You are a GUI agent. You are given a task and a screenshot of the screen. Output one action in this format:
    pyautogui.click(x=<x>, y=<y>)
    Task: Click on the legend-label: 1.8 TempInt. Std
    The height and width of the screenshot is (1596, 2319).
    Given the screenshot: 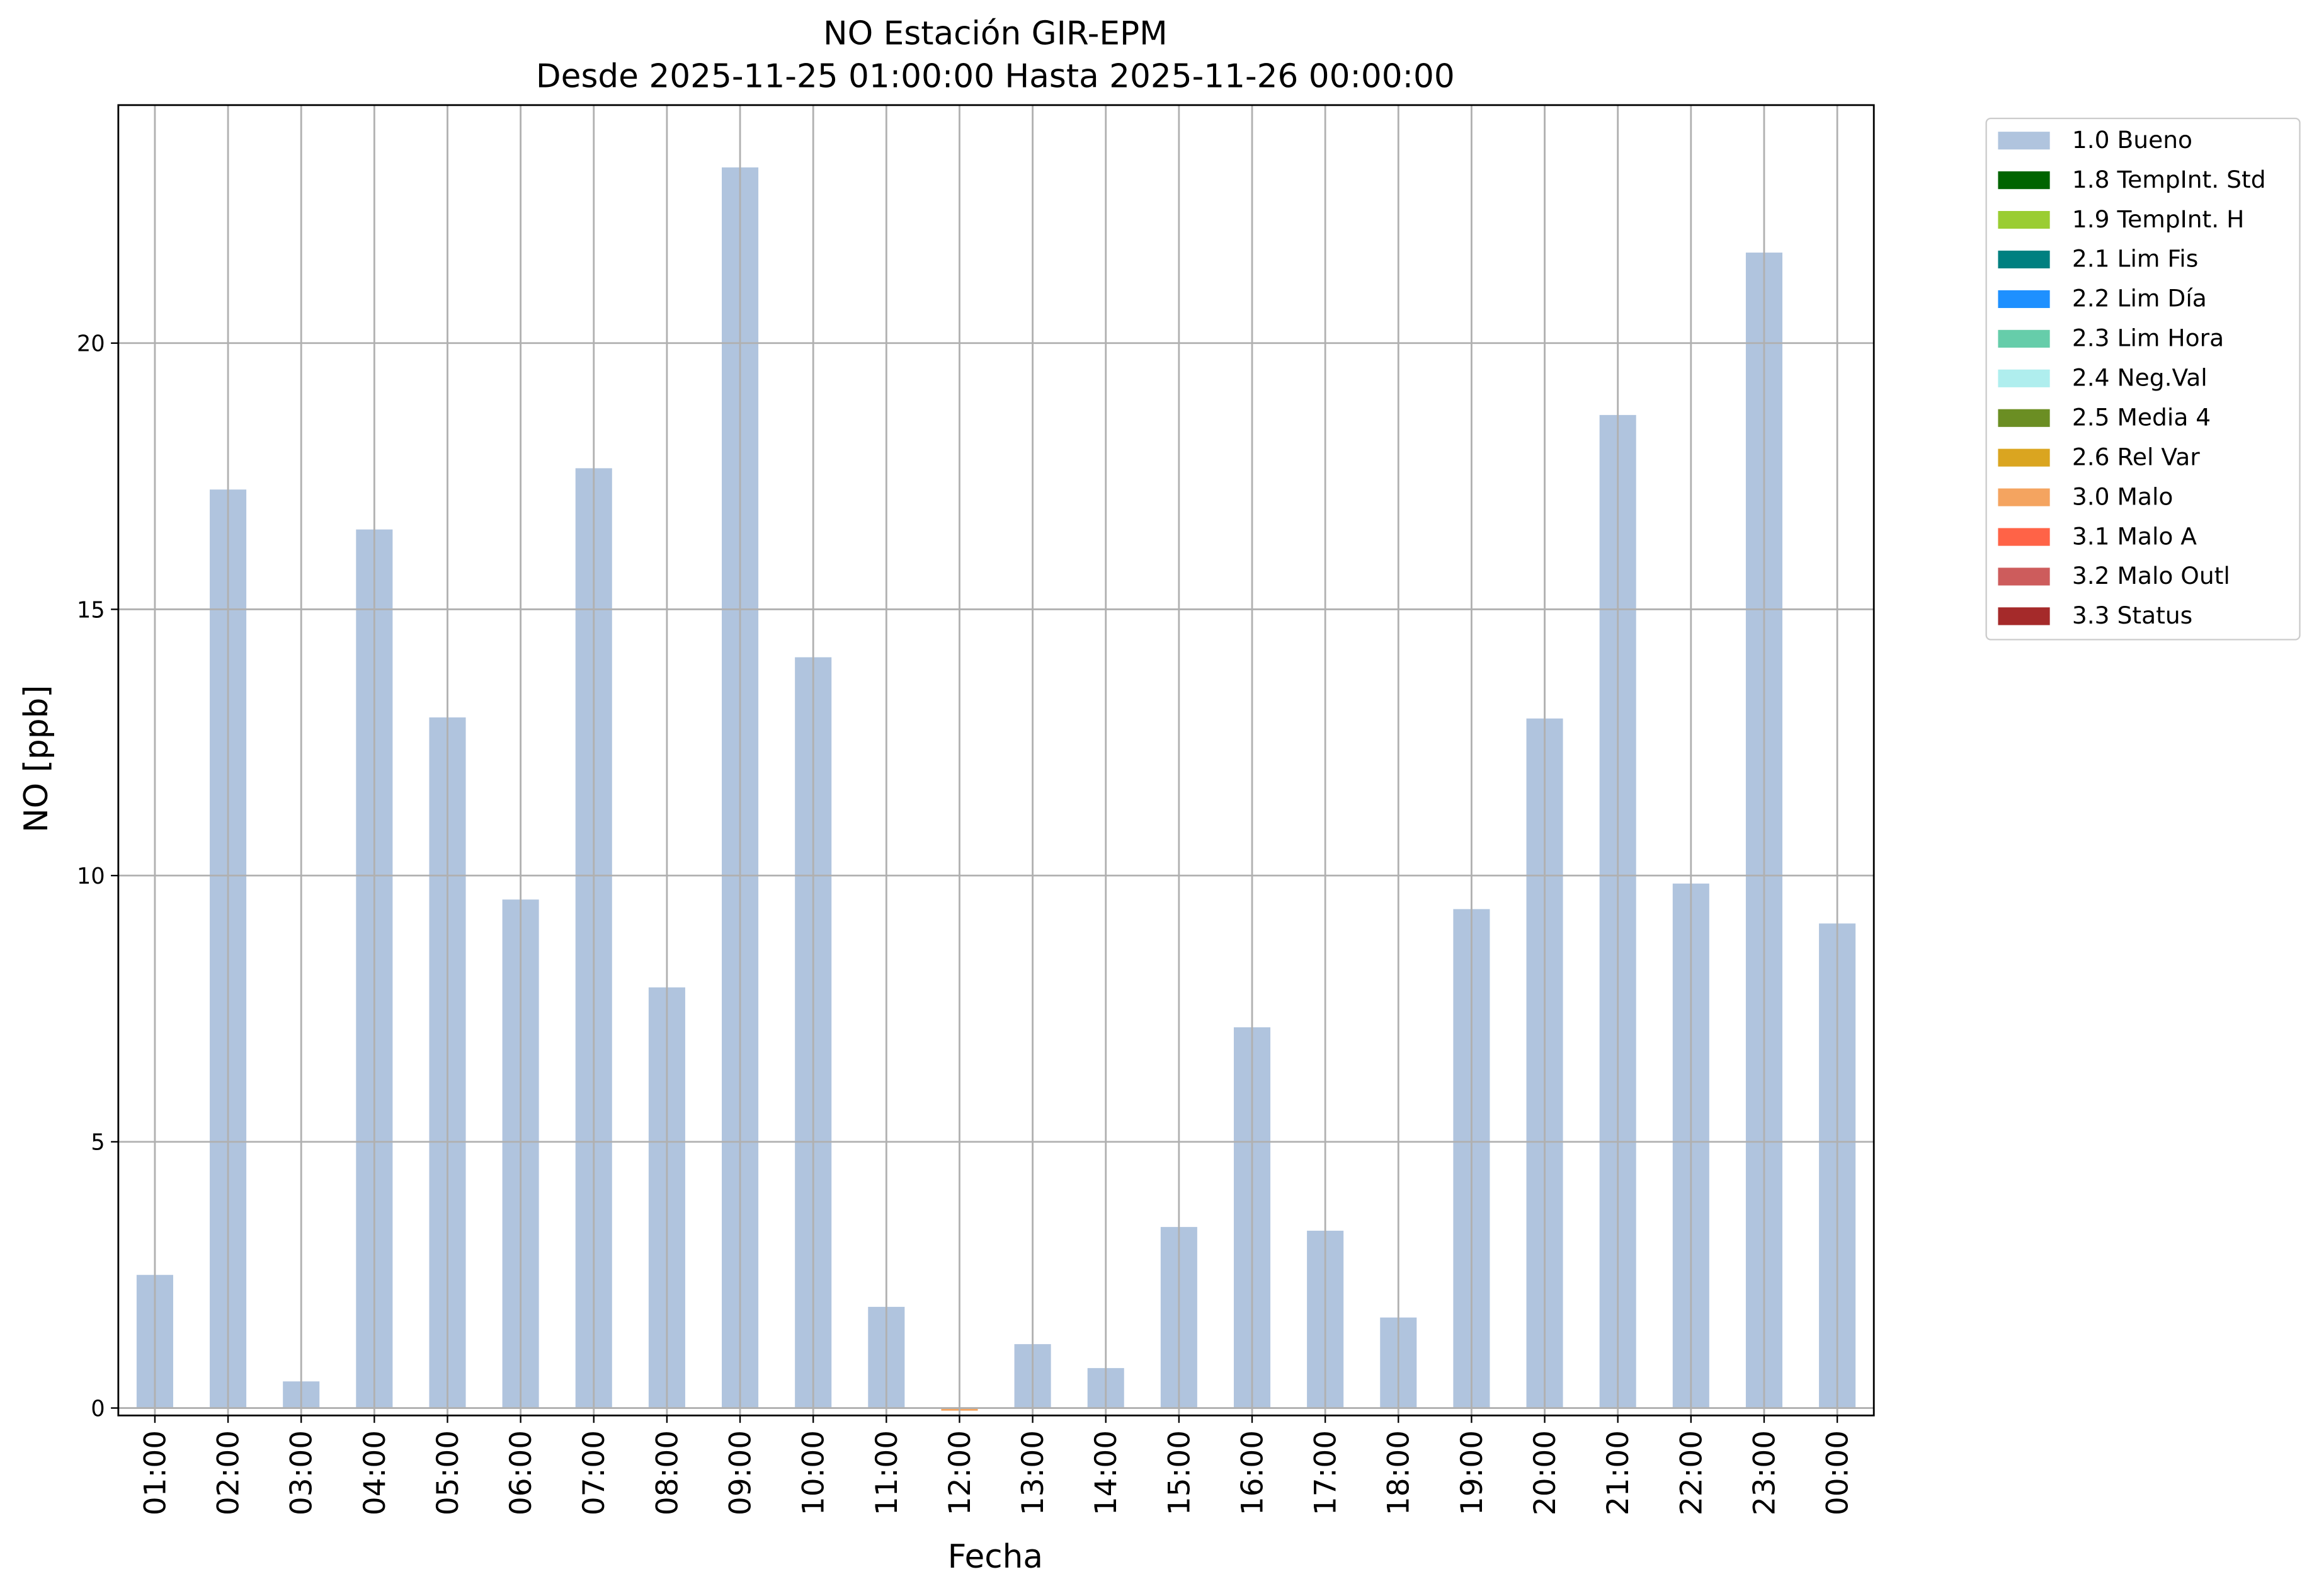 What is the action you would take?
    pyautogui.click(x=2169, y=179)
    